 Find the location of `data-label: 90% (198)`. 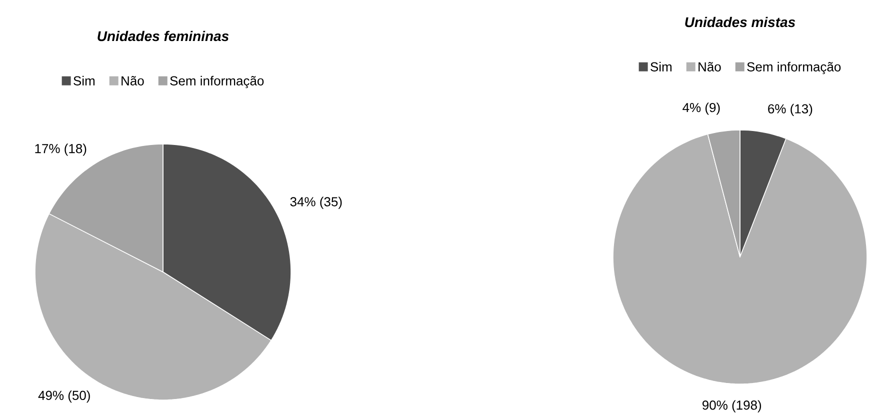

data-label: 90% (198) is located at coordinates (732, 406).